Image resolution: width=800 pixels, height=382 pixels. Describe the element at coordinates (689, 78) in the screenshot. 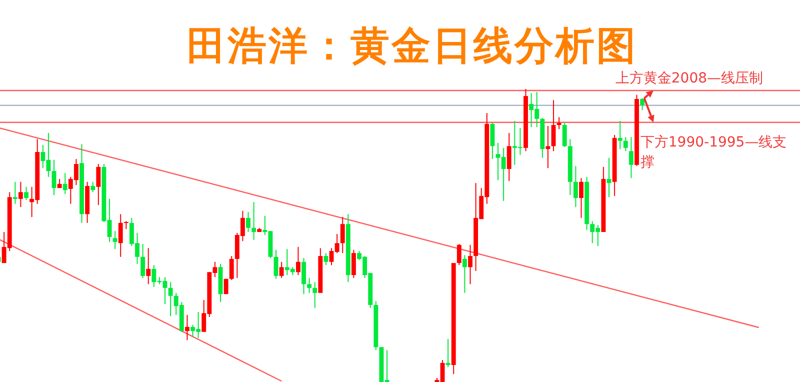

I see `annotation: 上方黄金2008—线压制` at that location.